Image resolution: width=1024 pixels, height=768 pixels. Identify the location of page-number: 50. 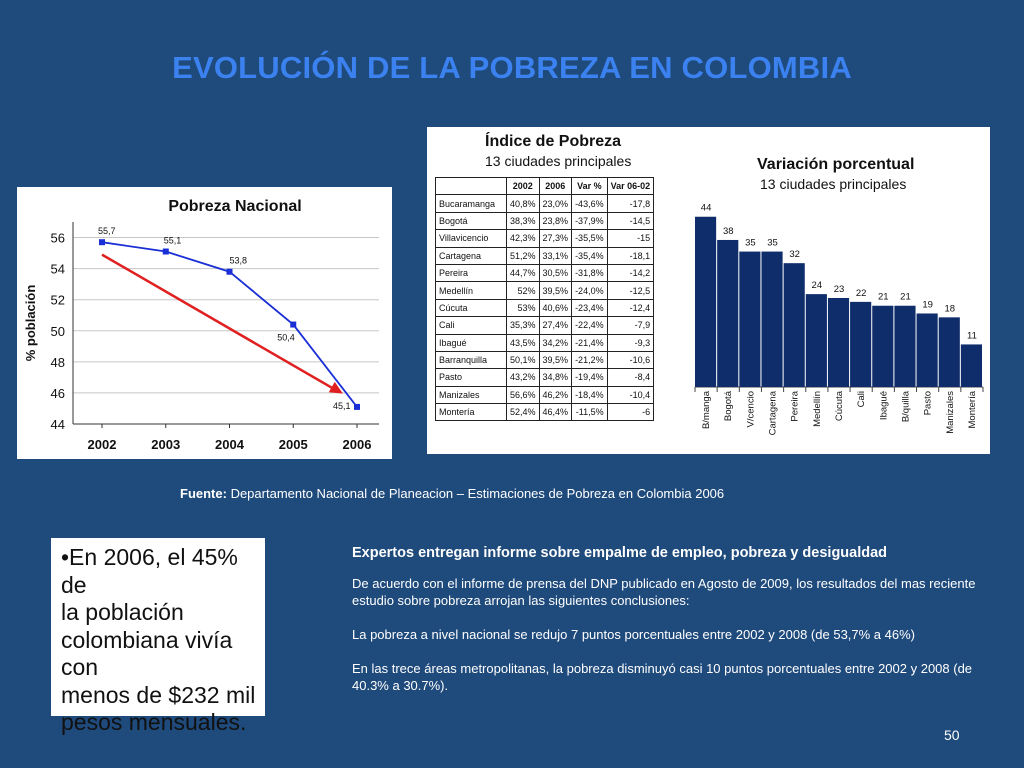
(952, 735).